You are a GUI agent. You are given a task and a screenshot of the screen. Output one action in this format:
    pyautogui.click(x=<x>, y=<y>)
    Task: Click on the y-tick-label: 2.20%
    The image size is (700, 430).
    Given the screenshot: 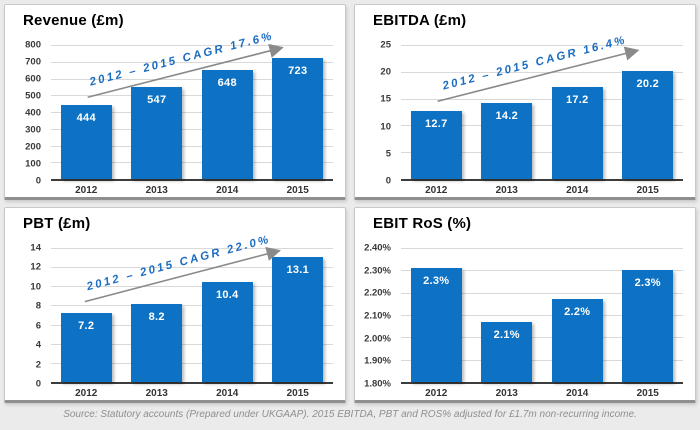 What is the action you would take?
    pyautogui.click(x=377, y=293)
    